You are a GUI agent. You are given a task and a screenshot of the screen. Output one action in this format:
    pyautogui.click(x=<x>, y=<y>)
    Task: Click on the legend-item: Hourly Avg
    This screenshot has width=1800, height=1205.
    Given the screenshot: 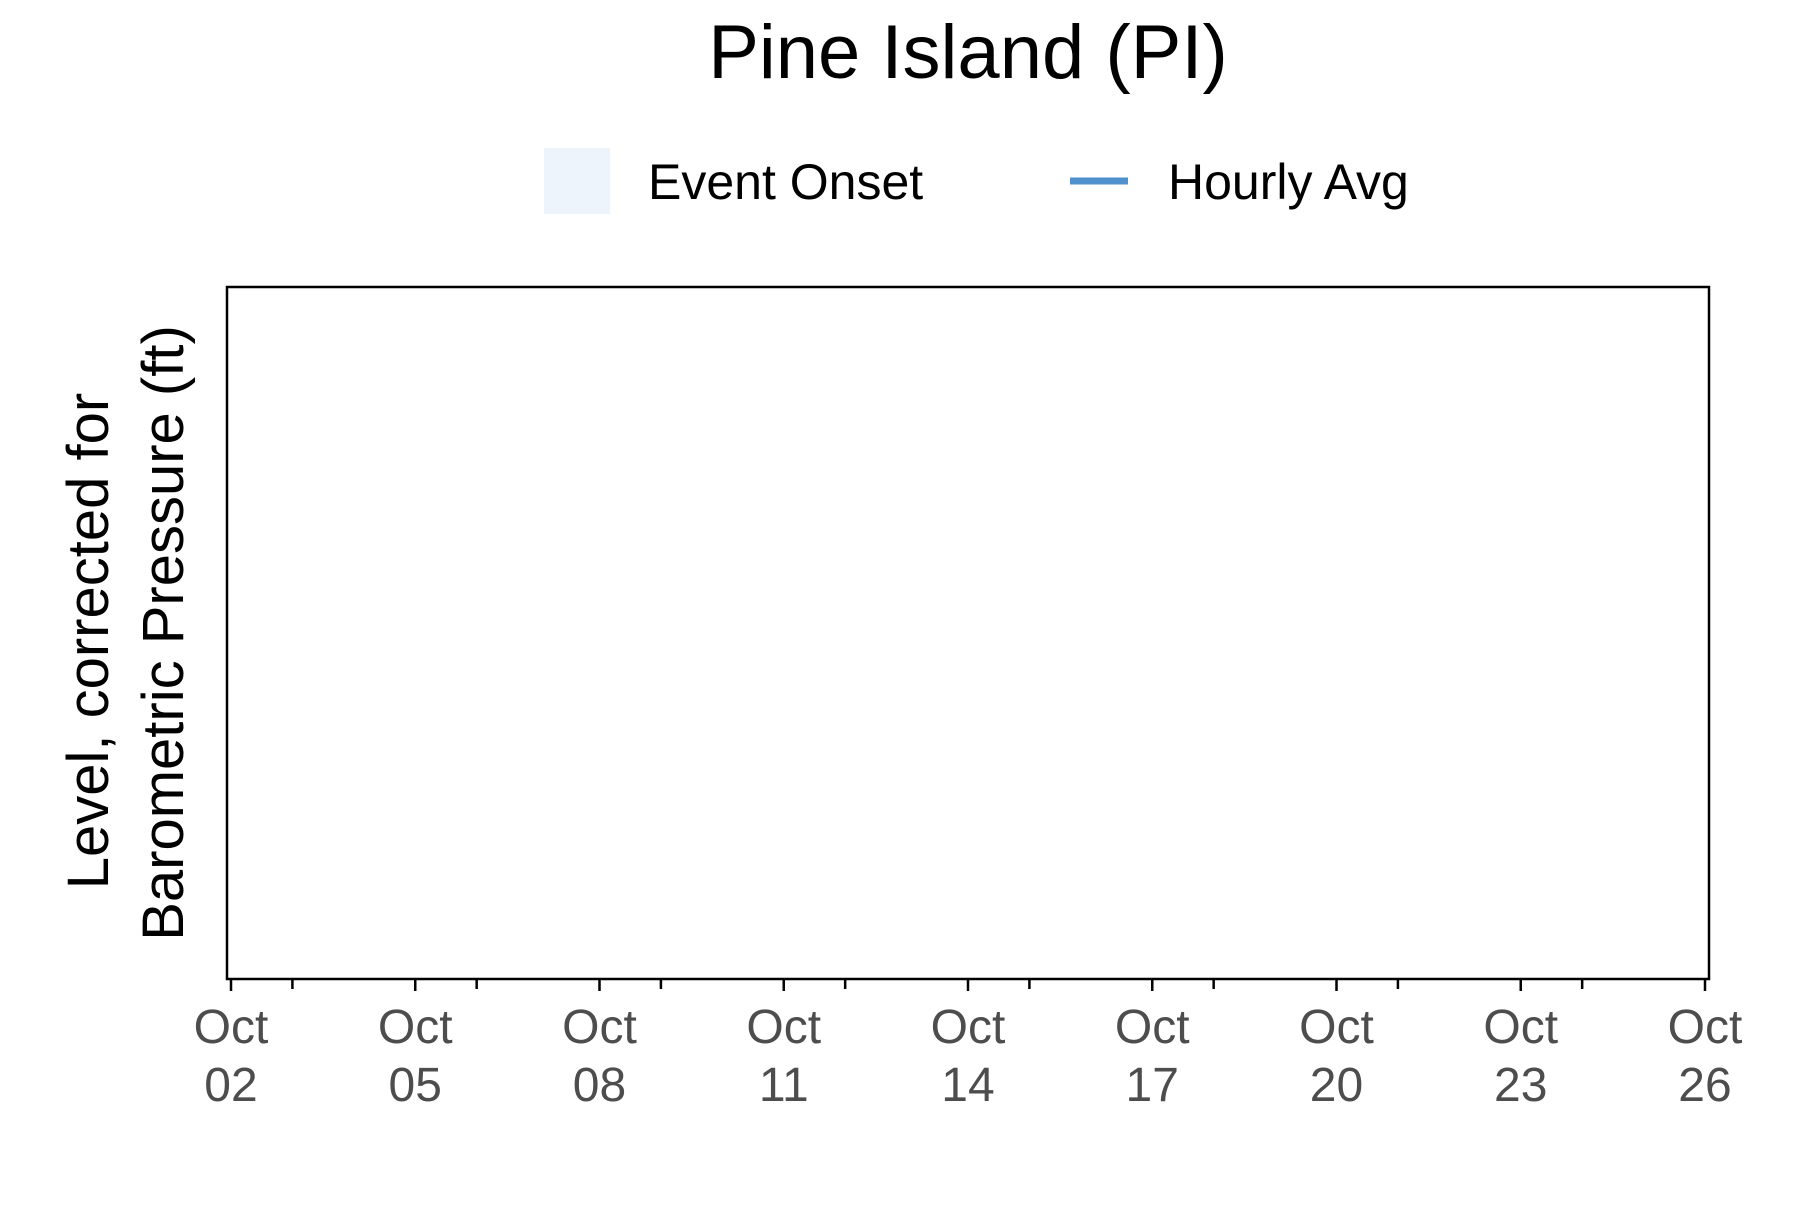 What is the action you would take?
    pyautogui.click(x=1239, y=182)
    